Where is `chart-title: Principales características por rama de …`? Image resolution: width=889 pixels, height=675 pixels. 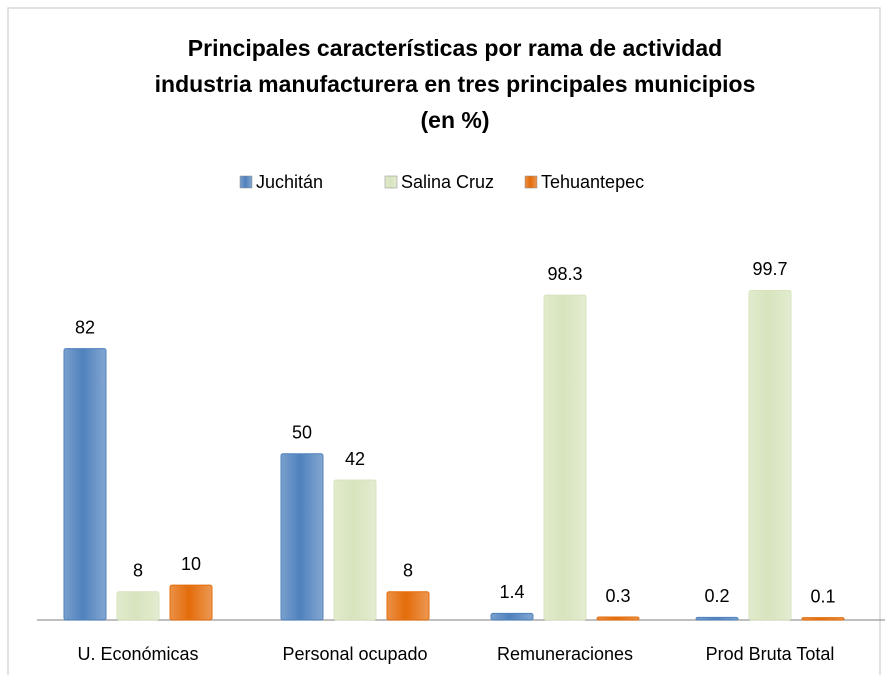
chart-title: Principales características por rama de … is located at coordinates (455, 48).